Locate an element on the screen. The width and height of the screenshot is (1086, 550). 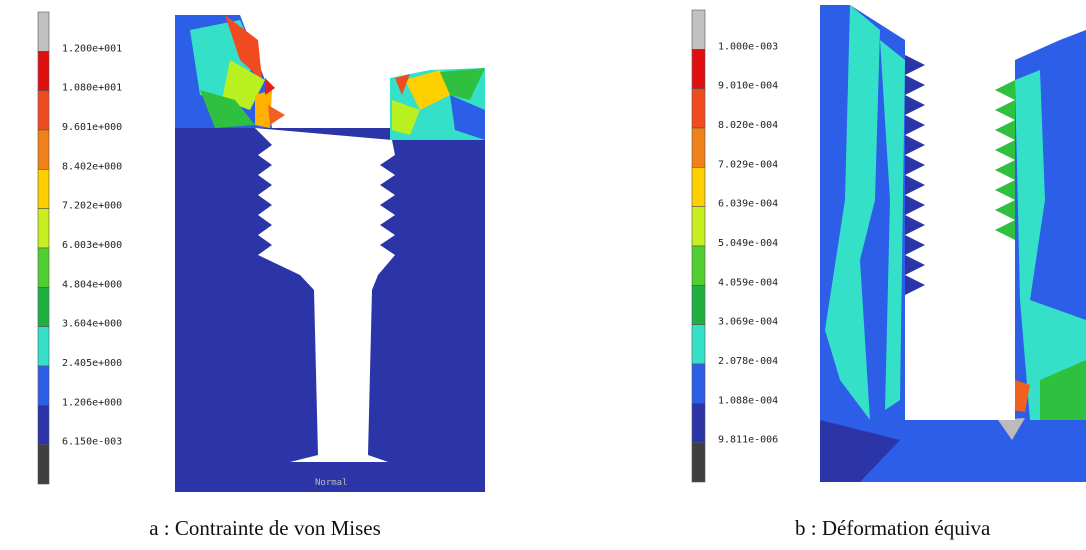
legend-label: 7.029e-004 is located at coordinates (748, 164).